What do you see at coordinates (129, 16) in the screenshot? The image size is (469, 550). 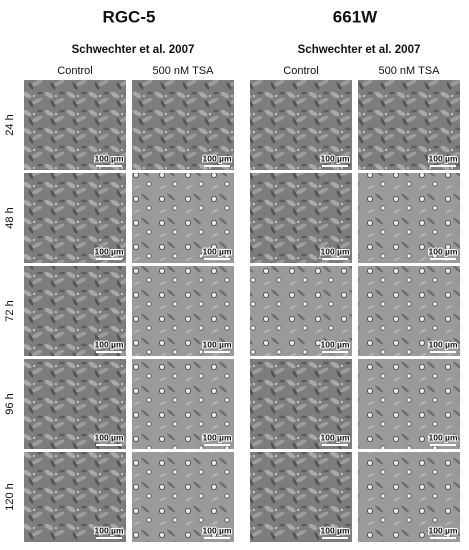 I see `group-title: RGC-5` at bounding box center [129, 16].